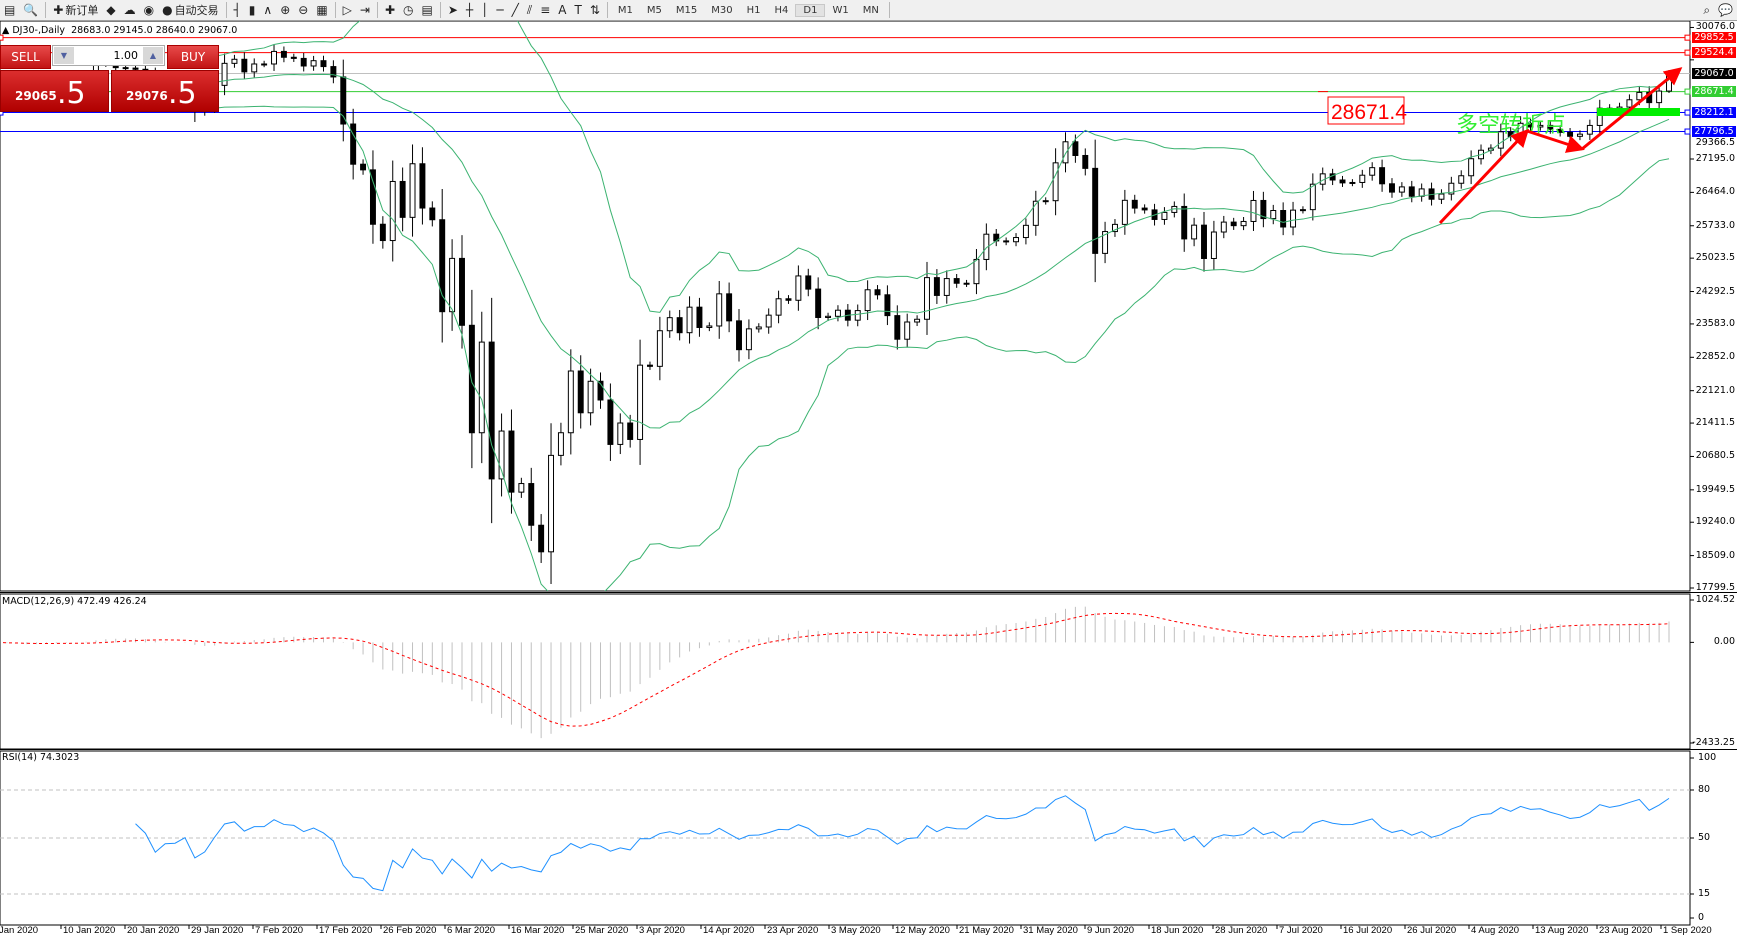  I want to click on auto-trading-button: ● 自动交易, so click(190, 10).